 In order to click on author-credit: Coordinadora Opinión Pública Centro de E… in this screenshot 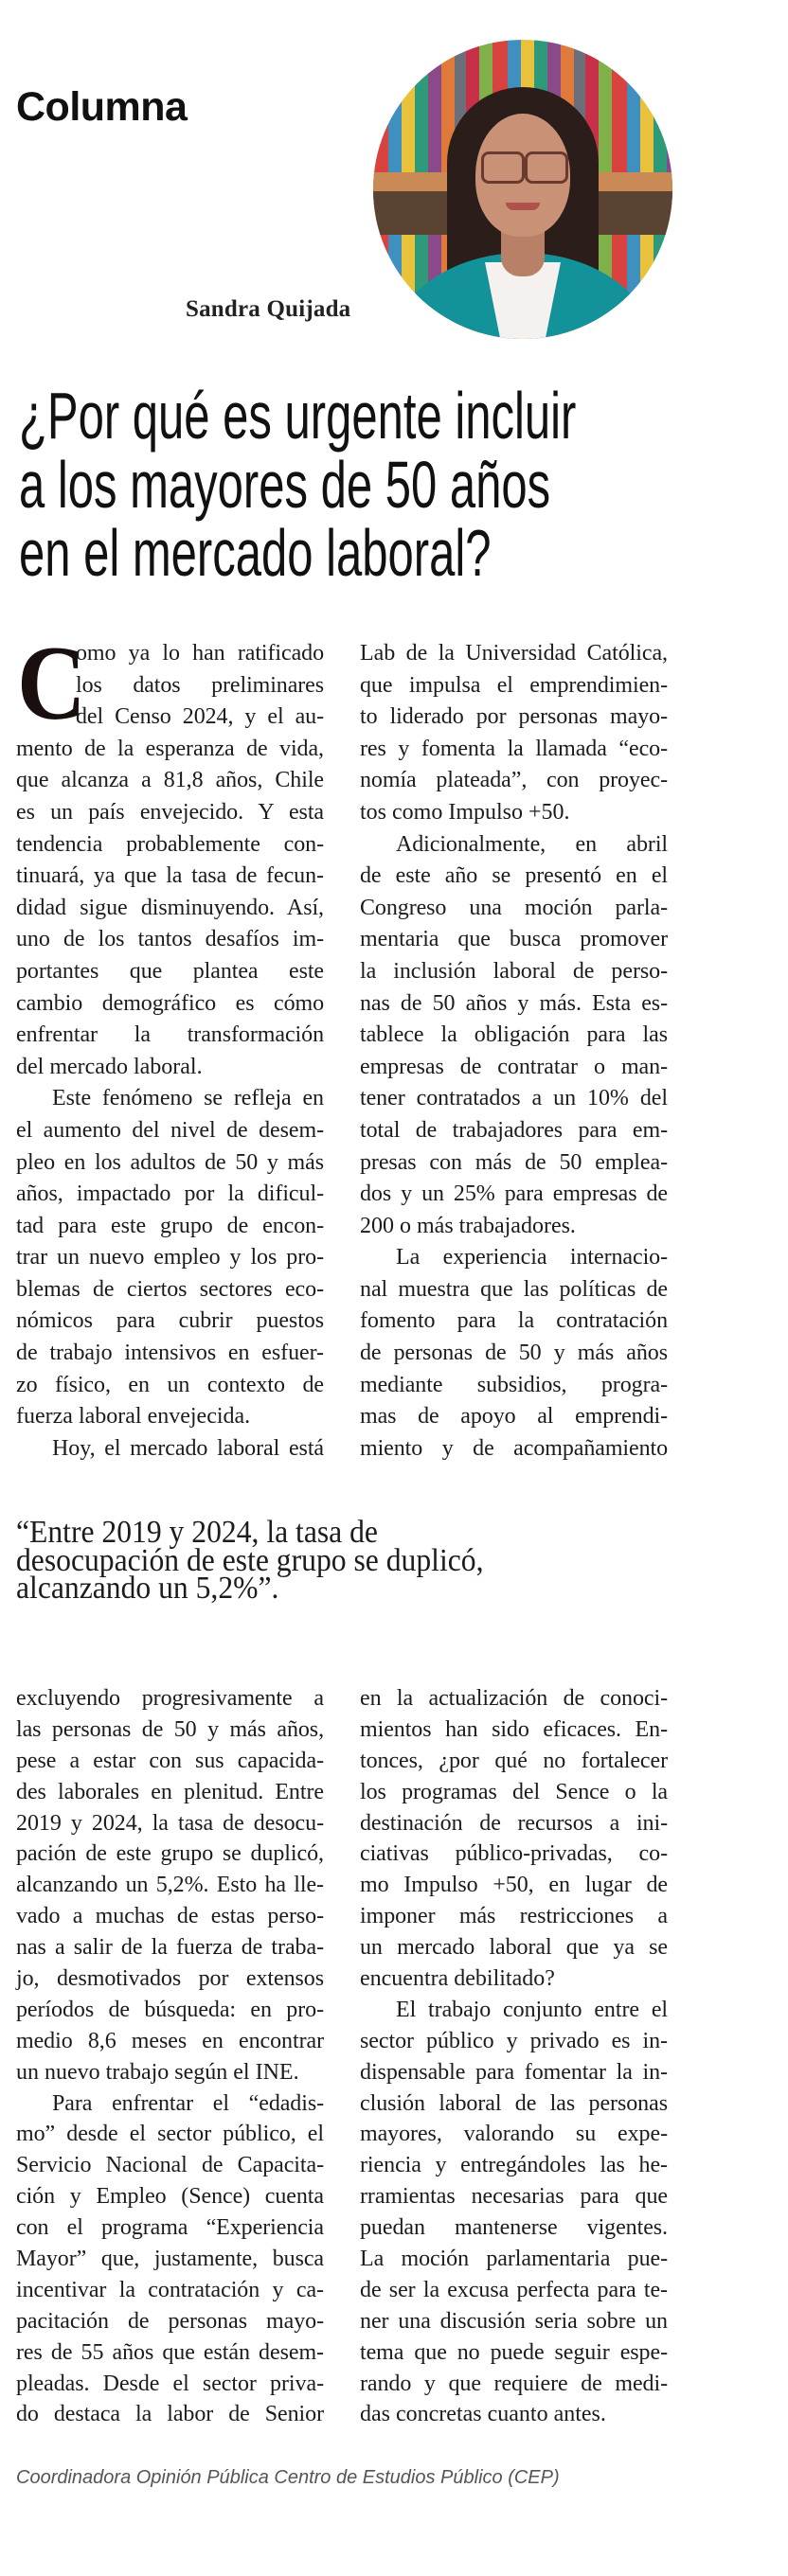, I will do `click(288, 2477)`.